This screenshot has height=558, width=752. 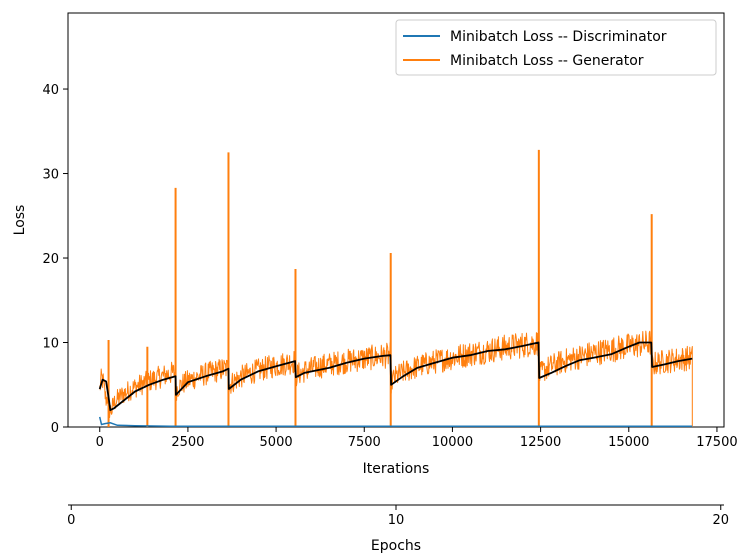 What do you see at coordinates (396, 469) in the screenshot?
I see `x-axis-label: Iterations` at bounding box center [396, 469].